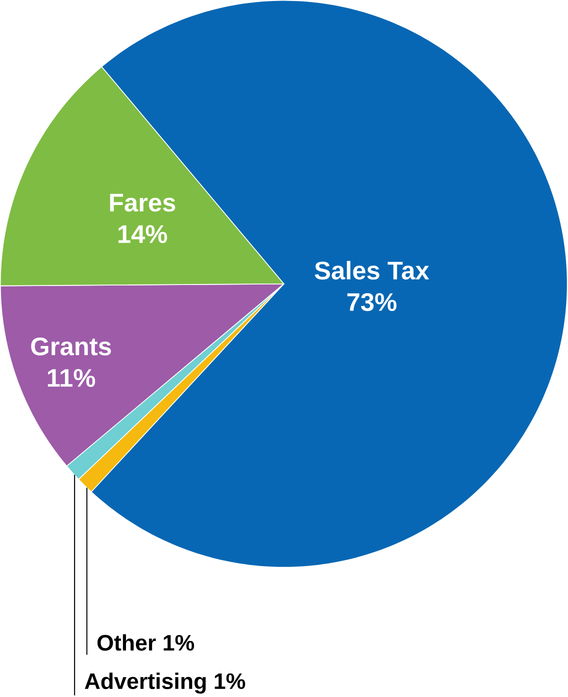 The width and height of the screenshot is (568, 697). I want to click on slice-label: Other, so click(127, 642).